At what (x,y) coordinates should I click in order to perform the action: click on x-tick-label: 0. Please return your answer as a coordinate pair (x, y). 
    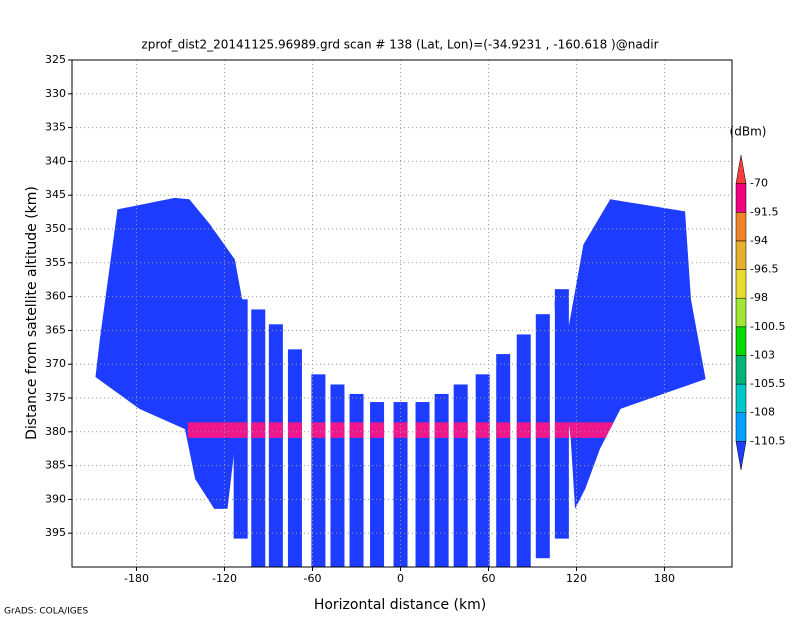
    Looking at the image, I should click on (400, 578).